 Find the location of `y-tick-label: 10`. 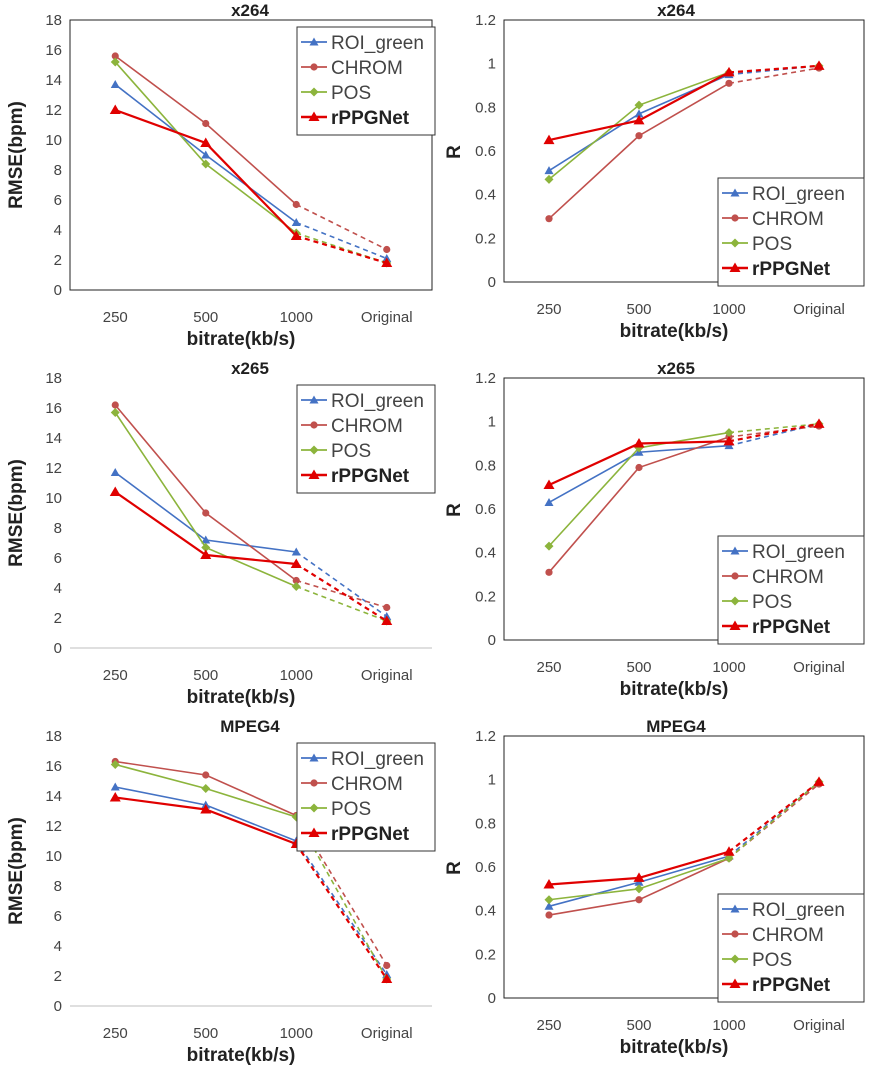

y-tick-label: 10 is located at coordinates (53, 856).